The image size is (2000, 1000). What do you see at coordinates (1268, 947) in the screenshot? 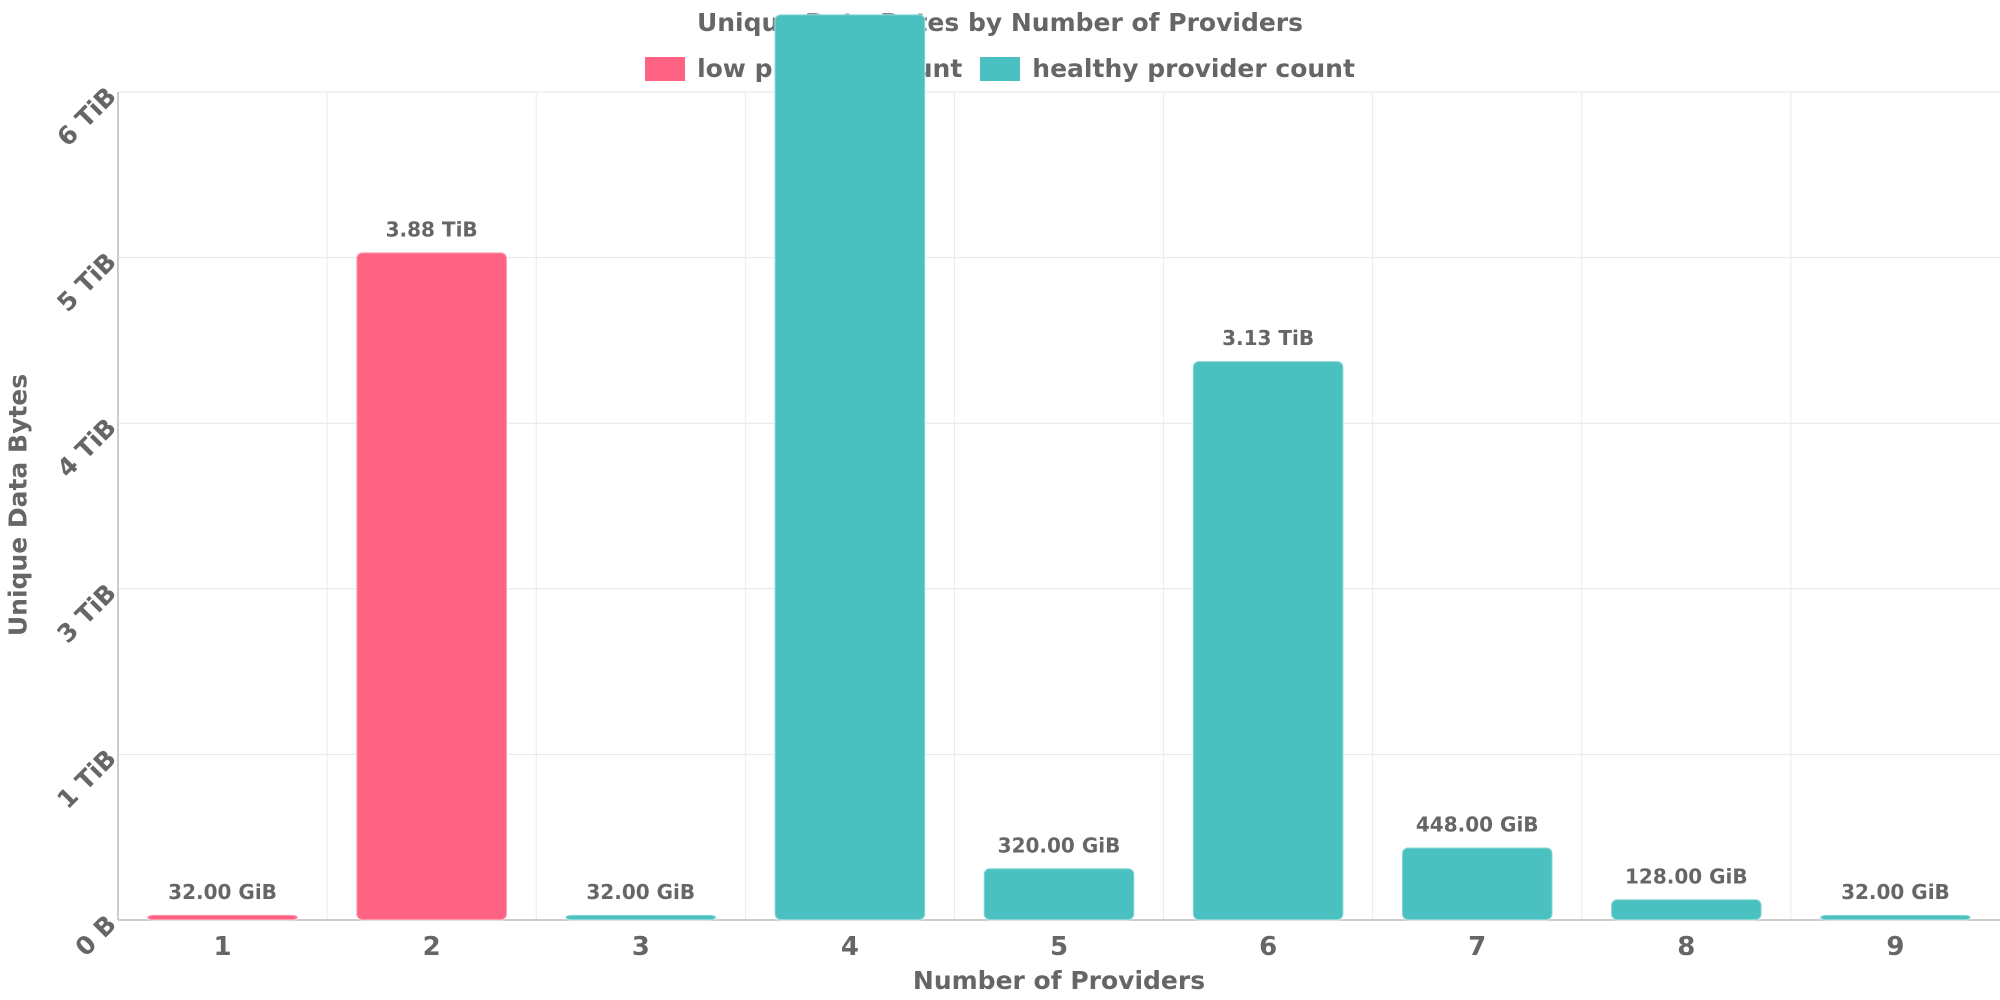
I see `x-tick-label: 6` at bounding box center [1268, 947].